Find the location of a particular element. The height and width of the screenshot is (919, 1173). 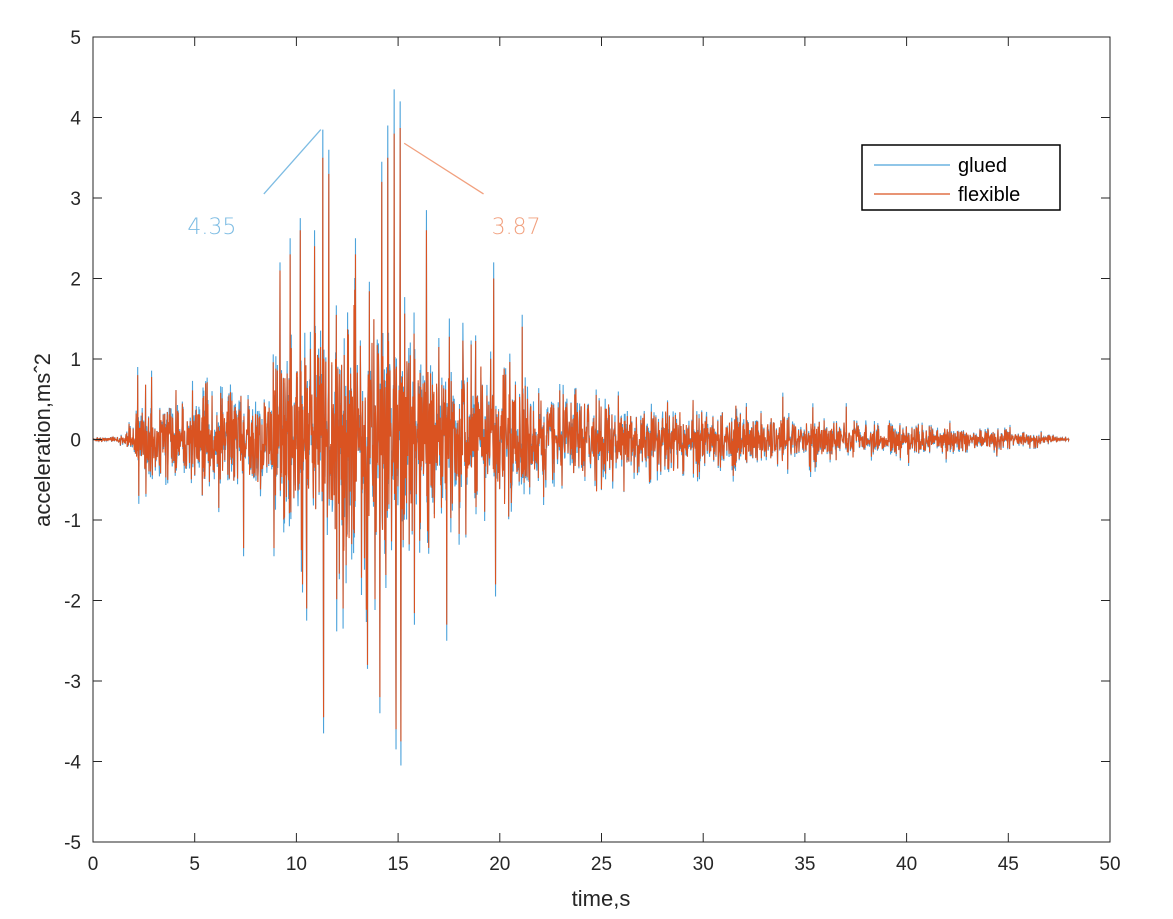

y-tick-label: -3 is located at coordinates (72, 682).